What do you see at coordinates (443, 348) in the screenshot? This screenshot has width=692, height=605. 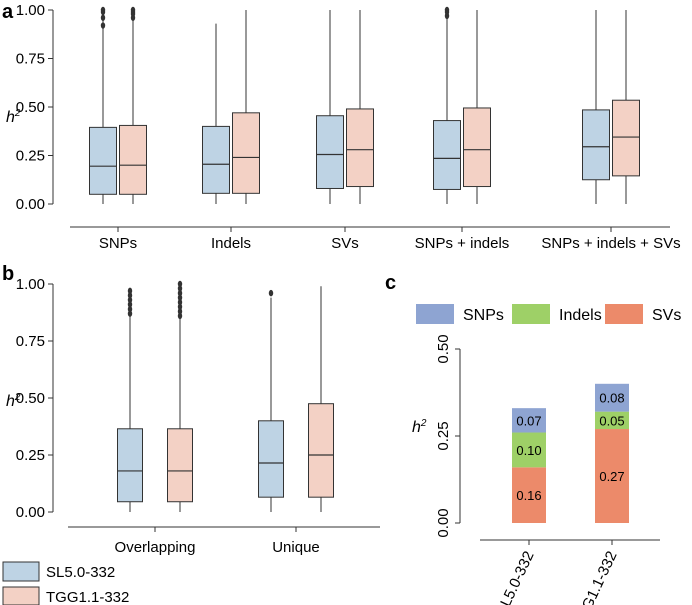 I see `panel-c-y-tick-label: 0.50` at bounding box center [443, 348].